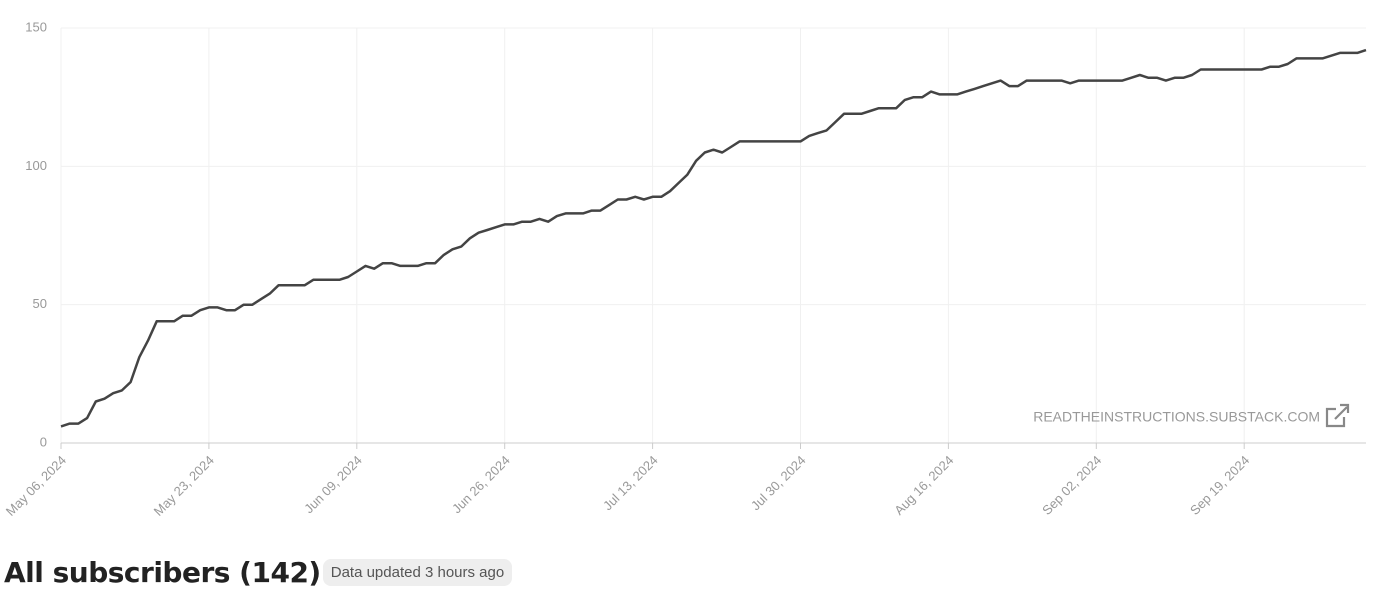 Image resolution: width=1374 pixels, height=598 pixels. Describe the element at coordinates (417, 572) in the screenshot. I see `update-badge: Data updated 3 hours ago` at that location.